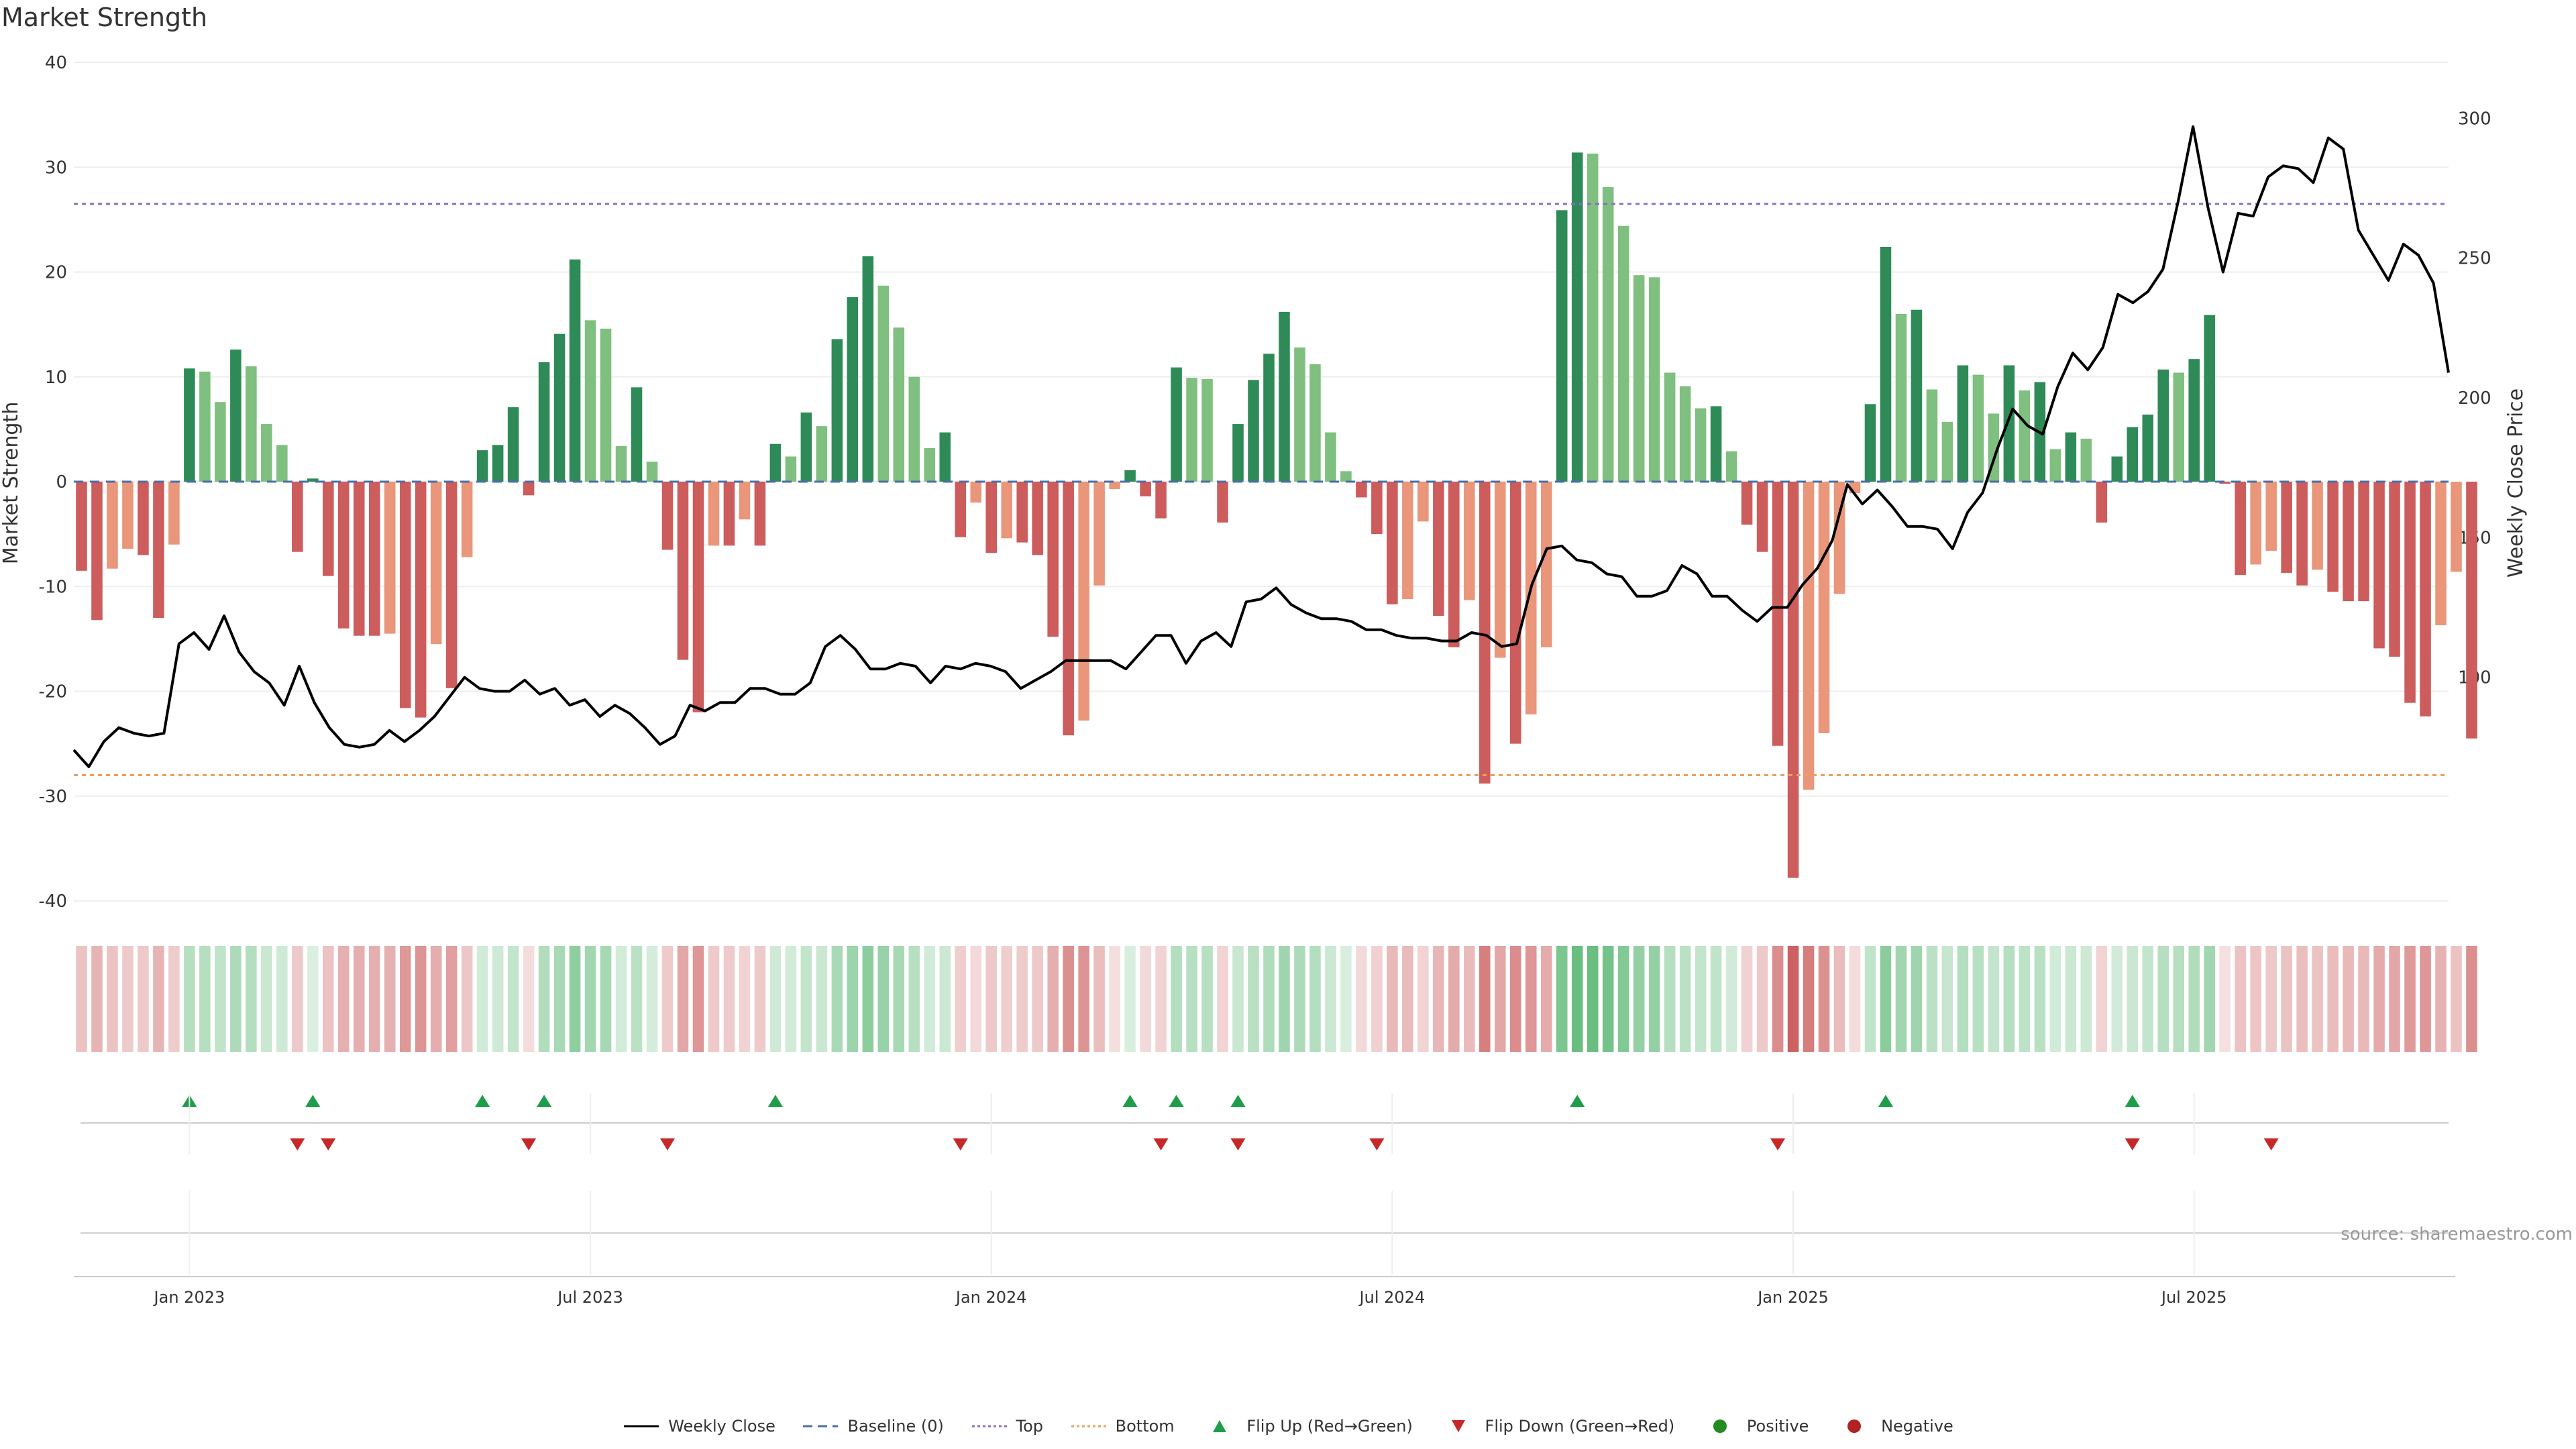 The height and width of the screenshot is (1449, 2576). I want to click on legend-label: Bottom, so click(1145, 1426).